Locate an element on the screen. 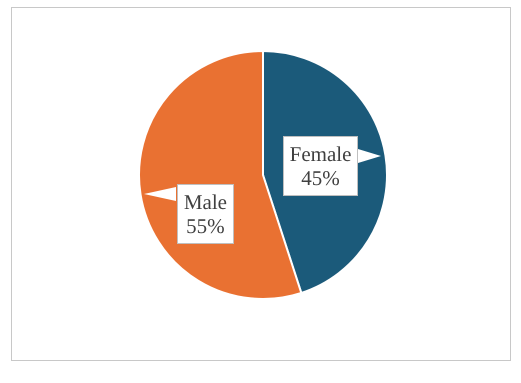 The width and height of the screenshot is (521, 383). data-label: 55% is located at coordinates (205, 226).